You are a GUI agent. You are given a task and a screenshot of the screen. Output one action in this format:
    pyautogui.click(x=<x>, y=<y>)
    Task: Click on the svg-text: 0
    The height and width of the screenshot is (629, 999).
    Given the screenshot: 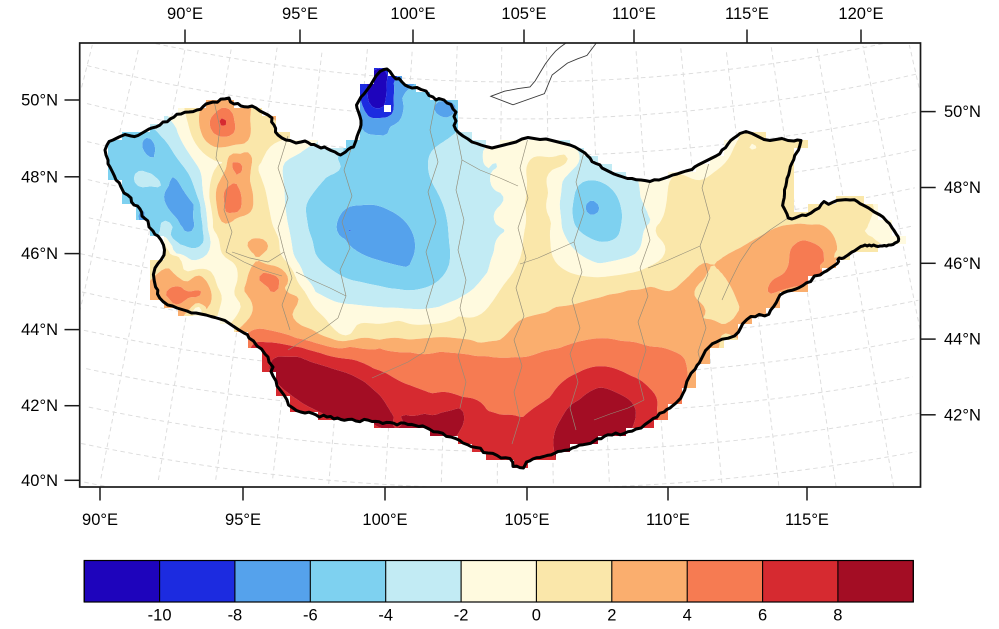 What is the action you would take?
    pyautogui.click(x=536, y=616)
    